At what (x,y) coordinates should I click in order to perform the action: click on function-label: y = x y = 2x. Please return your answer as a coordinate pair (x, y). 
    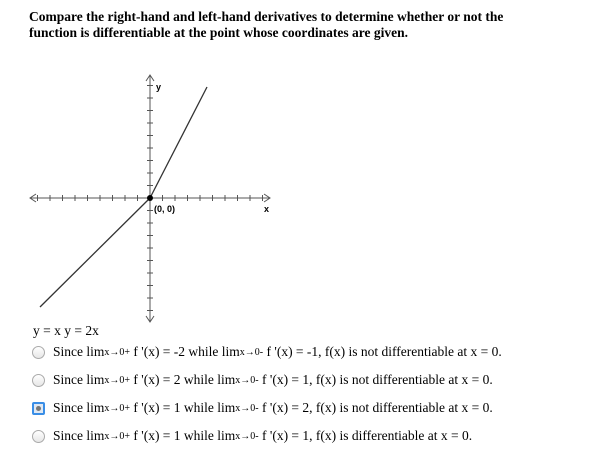
    Looking at the image, I should click on (66, 330).